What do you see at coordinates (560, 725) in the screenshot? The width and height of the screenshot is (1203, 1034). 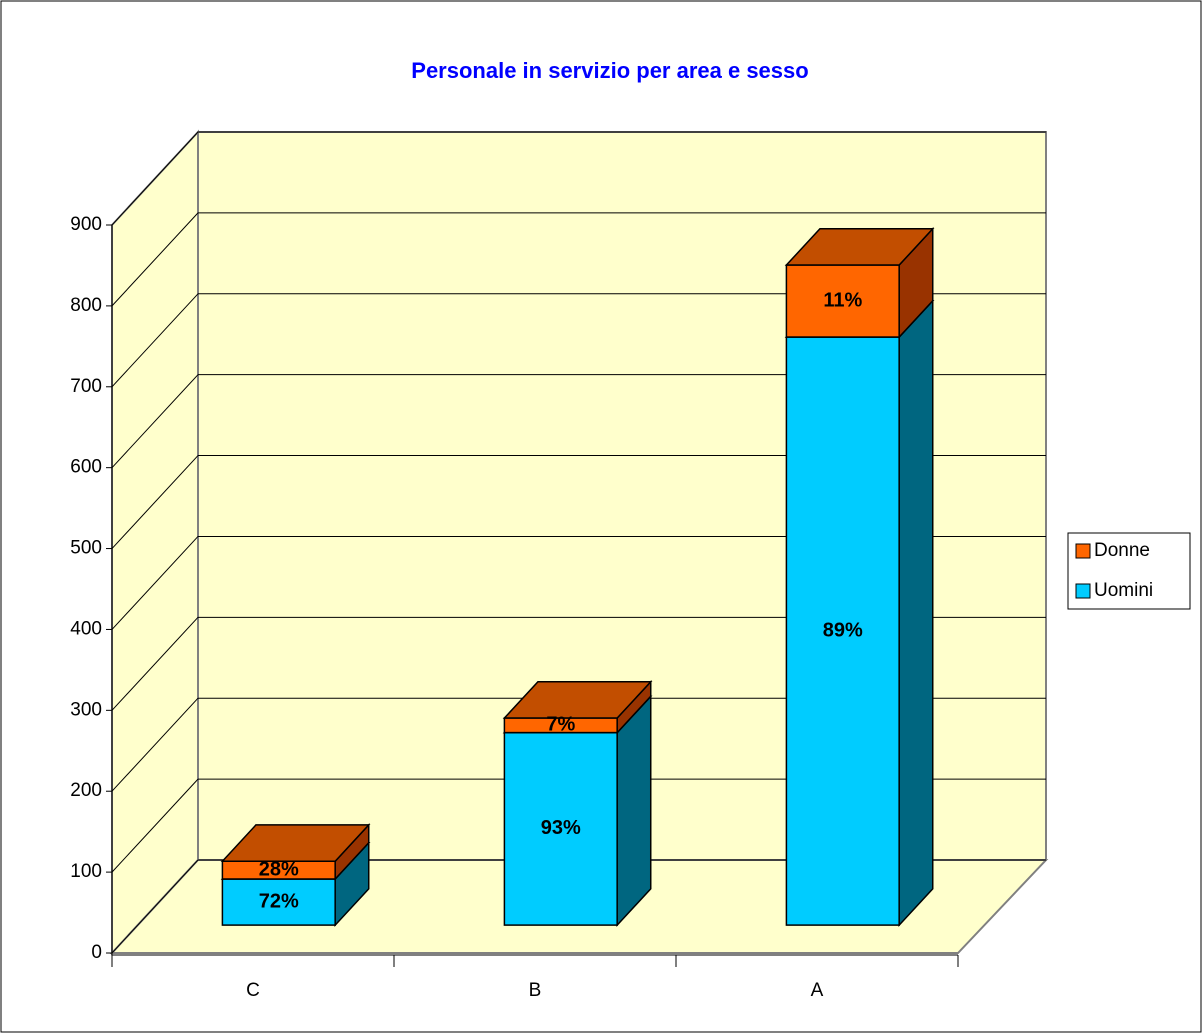 I see `value-label: 7%` at bounding box center [560, 725].